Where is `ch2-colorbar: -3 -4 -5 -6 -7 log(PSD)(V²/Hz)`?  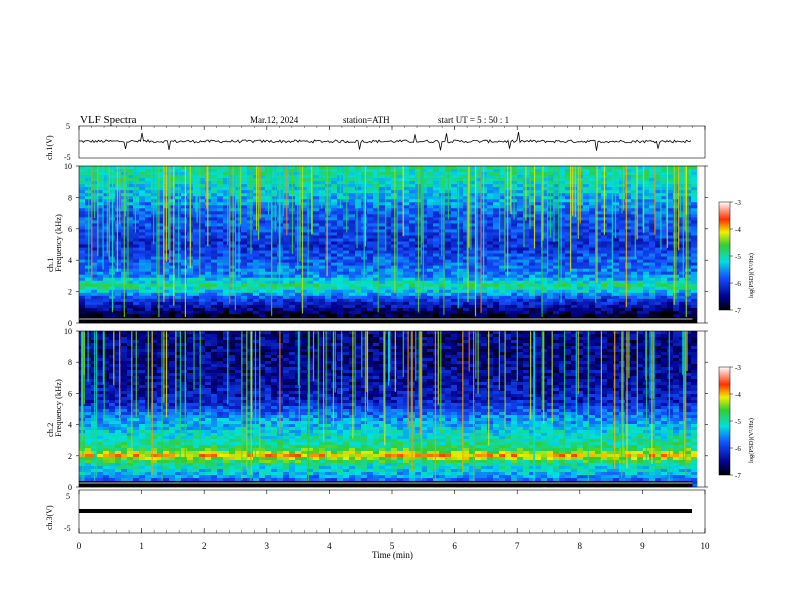
ch2-colorbar: -3 -4 -5 -6 -7 log(PSD)(V²/Hz) is located at coordinates (736, 422).